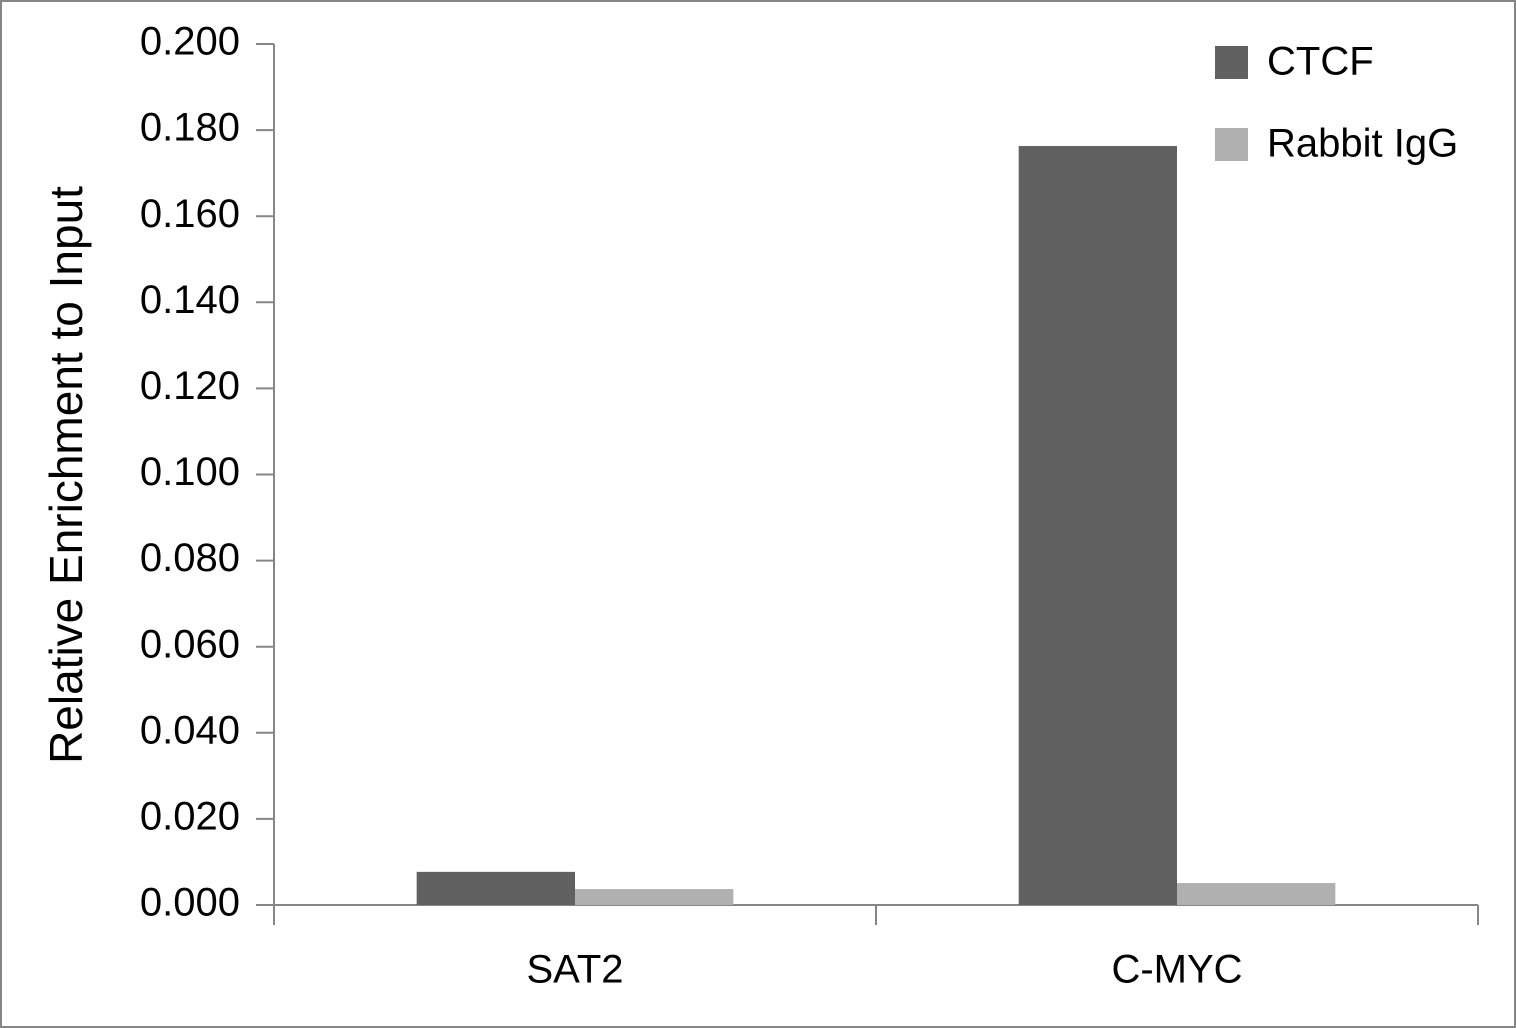  What do you see at coordinates (190, 472) in the screenshot?
I see `y-tick-label: 0.100` at bounding box center [190, 472].